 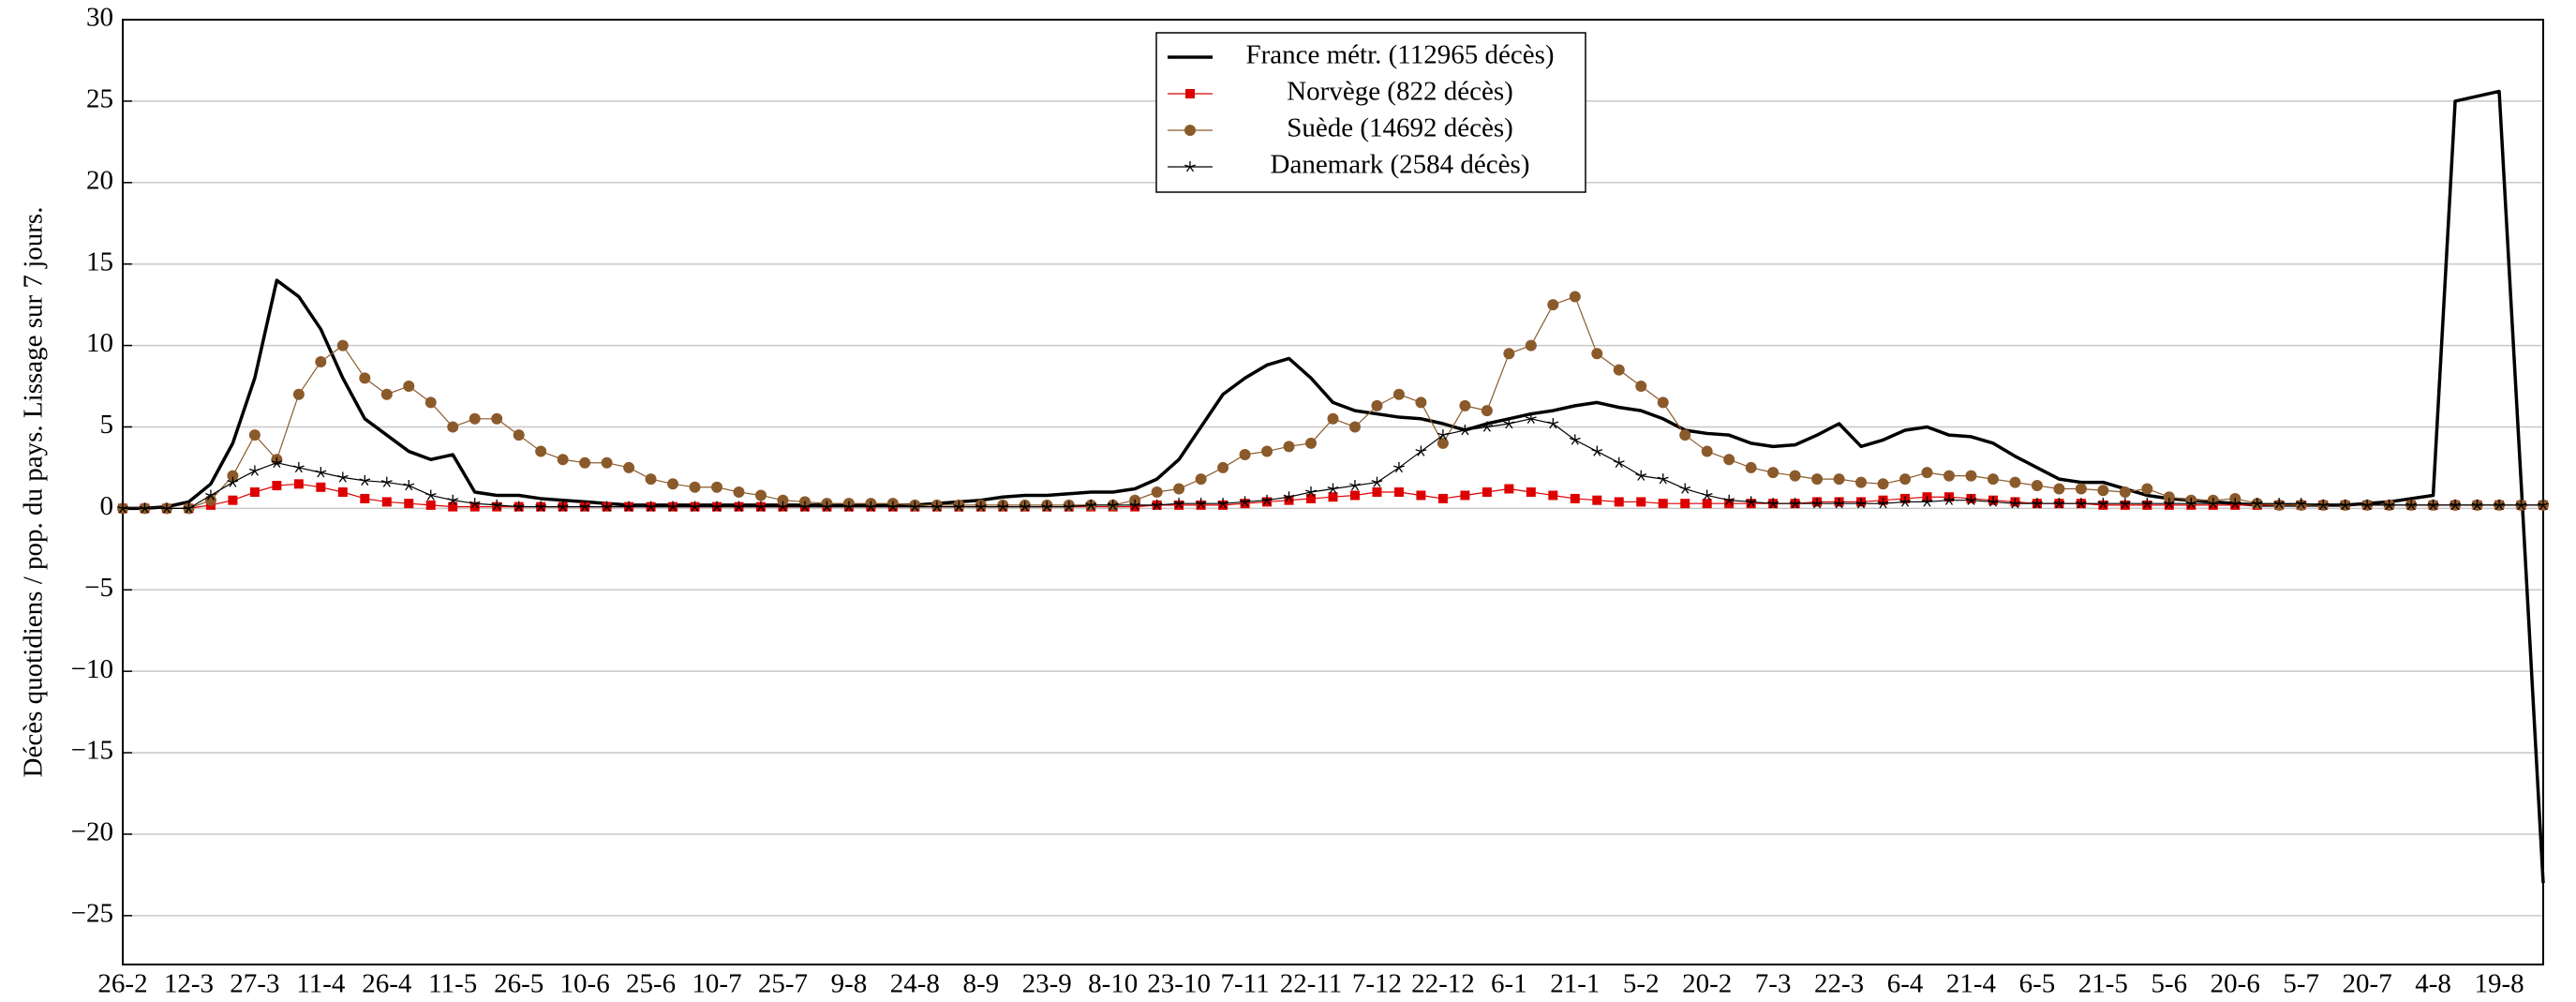 I want to click on x-tick-label: 22-3, so click(x=1839, y=984).